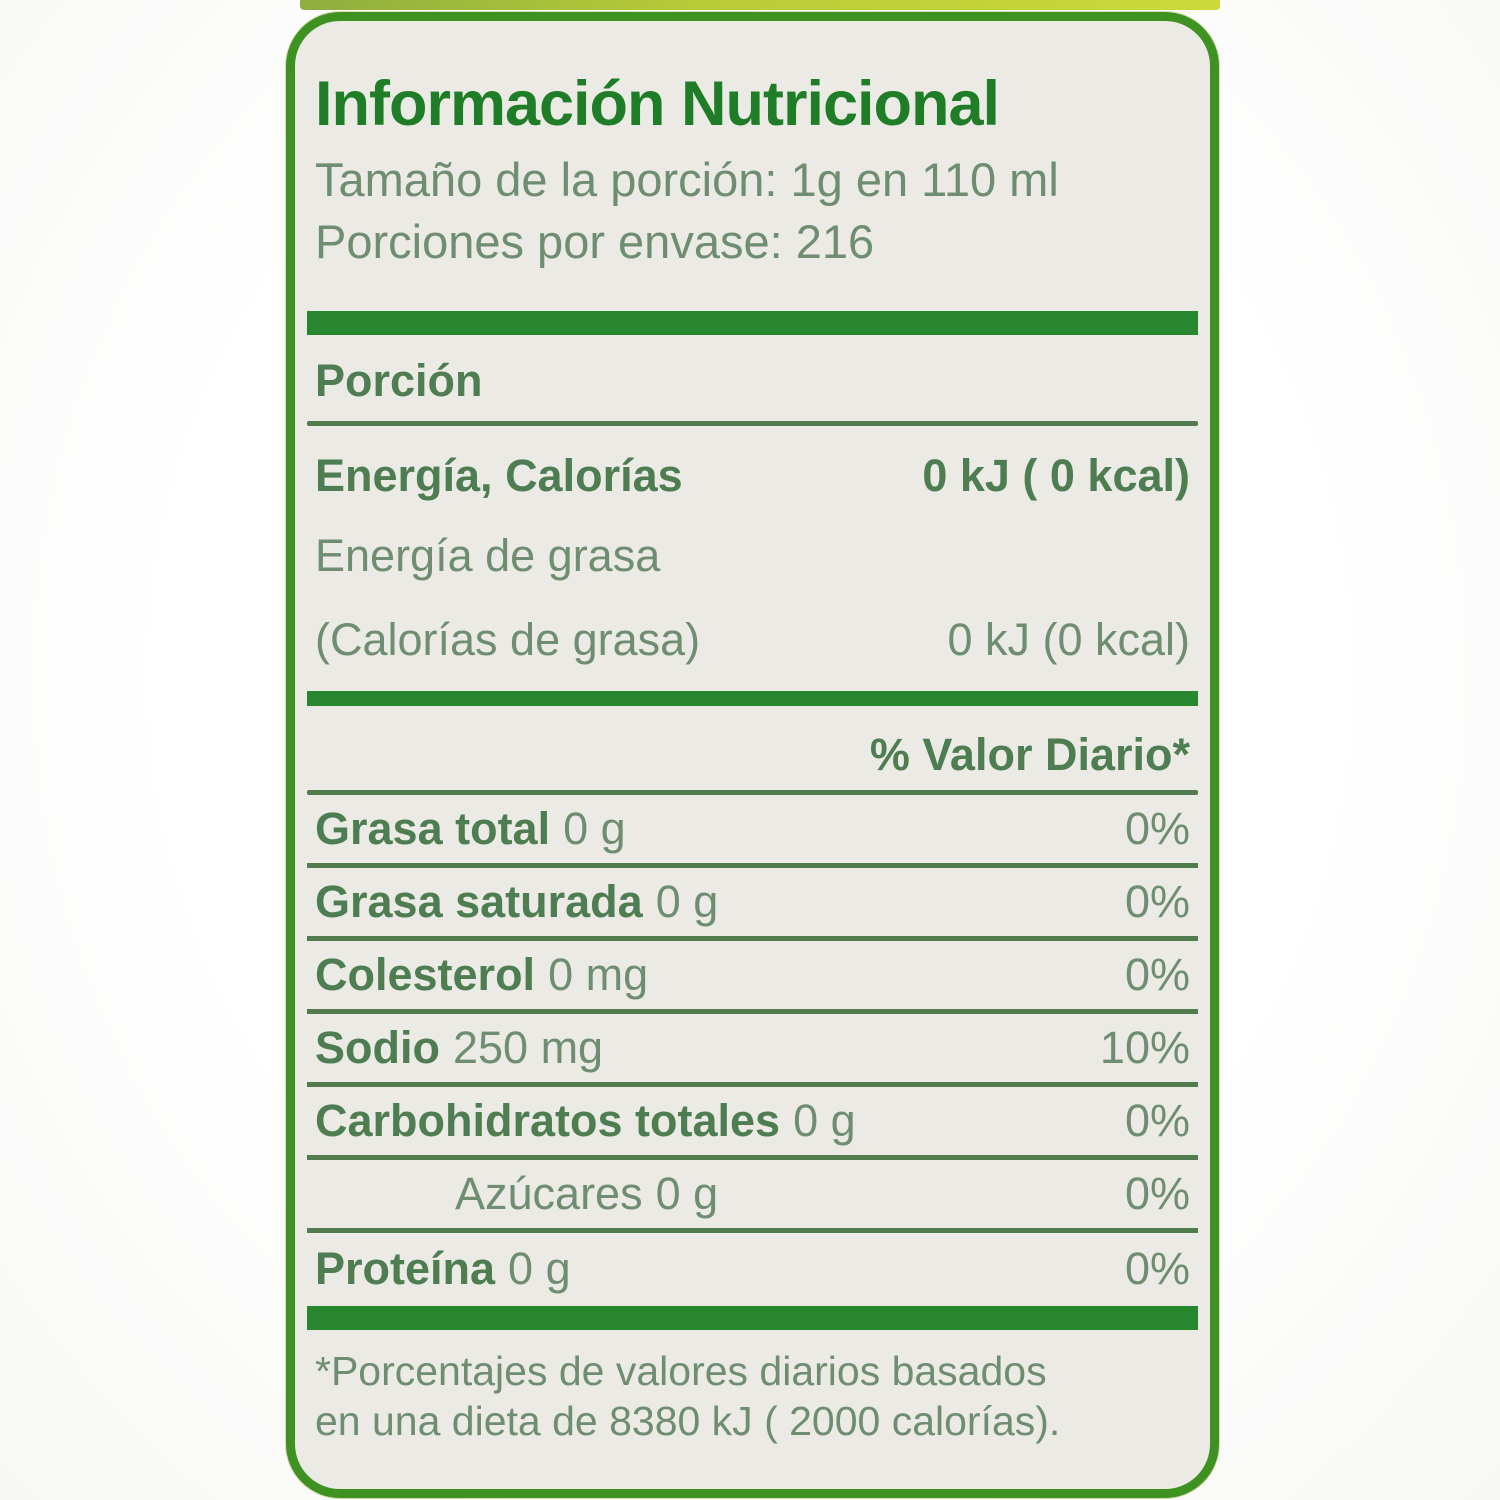  What do you see at coordinates (752, 977) in the screenshot?
I see `nutrient-row-colesterol: Colesterol 0 mg 0%` at bounding box center [752, 977].